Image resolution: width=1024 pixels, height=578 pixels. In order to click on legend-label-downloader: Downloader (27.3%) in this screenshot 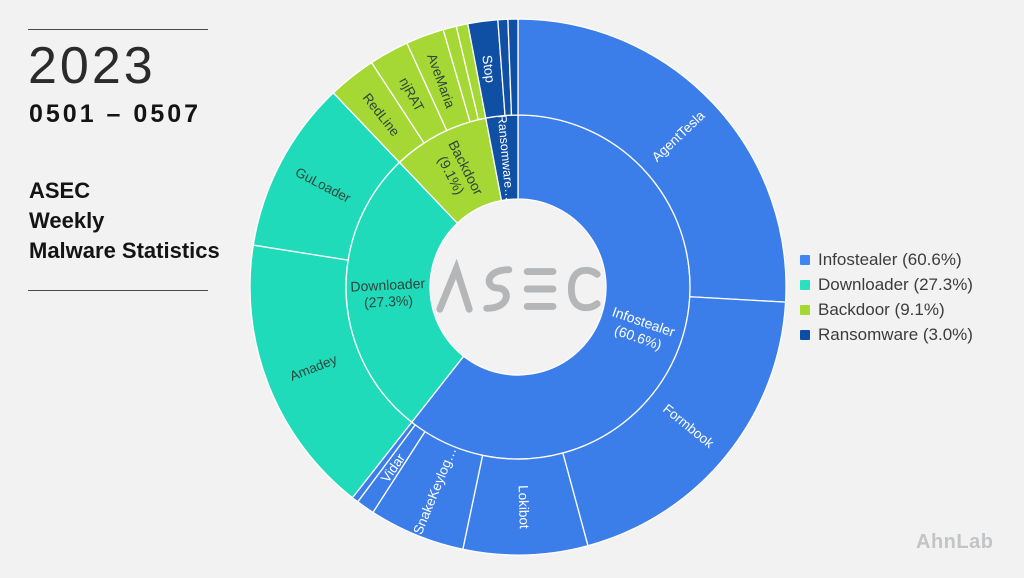, I will do `click(895, 284)`.